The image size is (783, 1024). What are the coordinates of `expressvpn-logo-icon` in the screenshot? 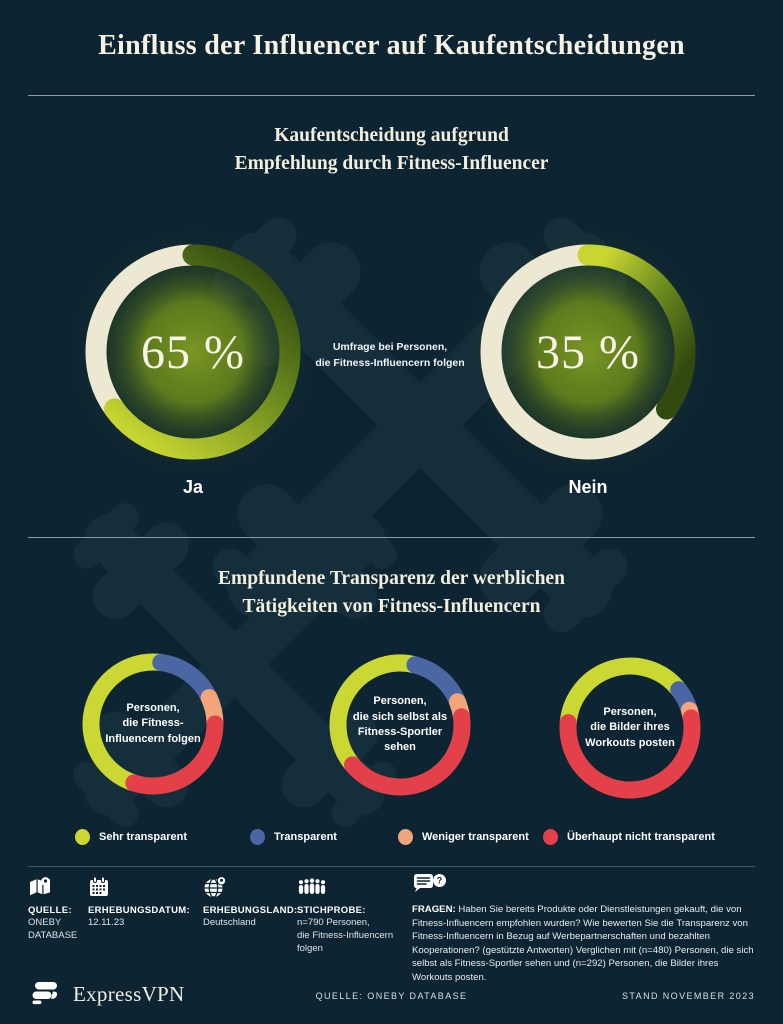 It's located at (46, 994).